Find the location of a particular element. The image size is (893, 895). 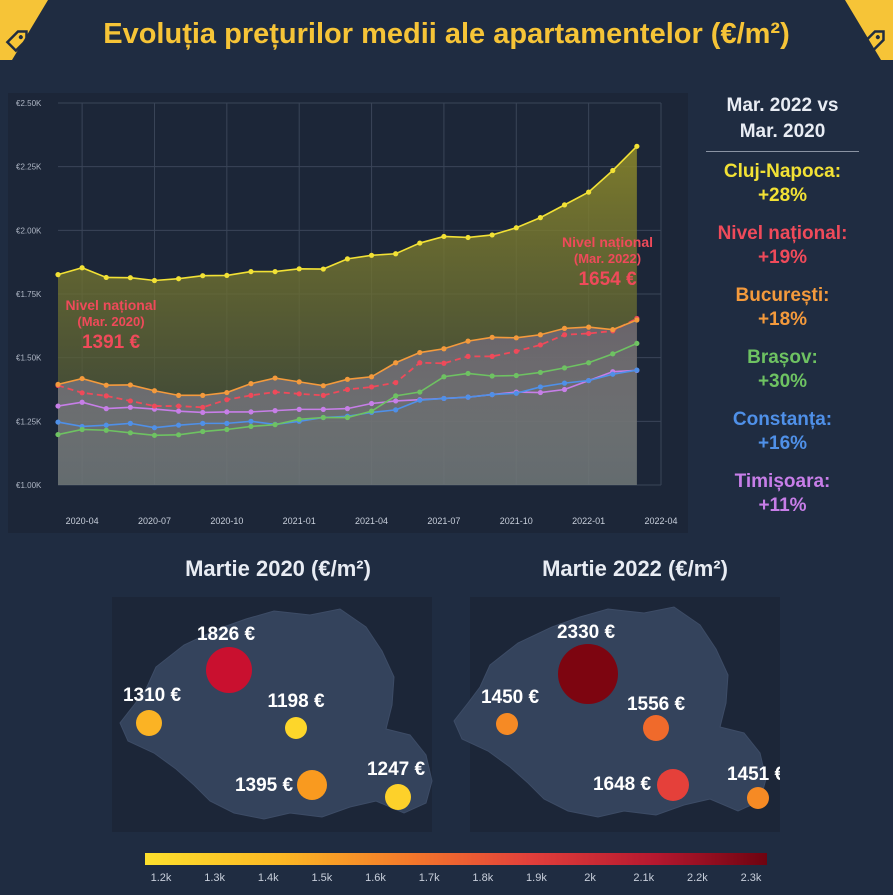

city-bubble-label: 2330 € is located at coordinates (586, 632).